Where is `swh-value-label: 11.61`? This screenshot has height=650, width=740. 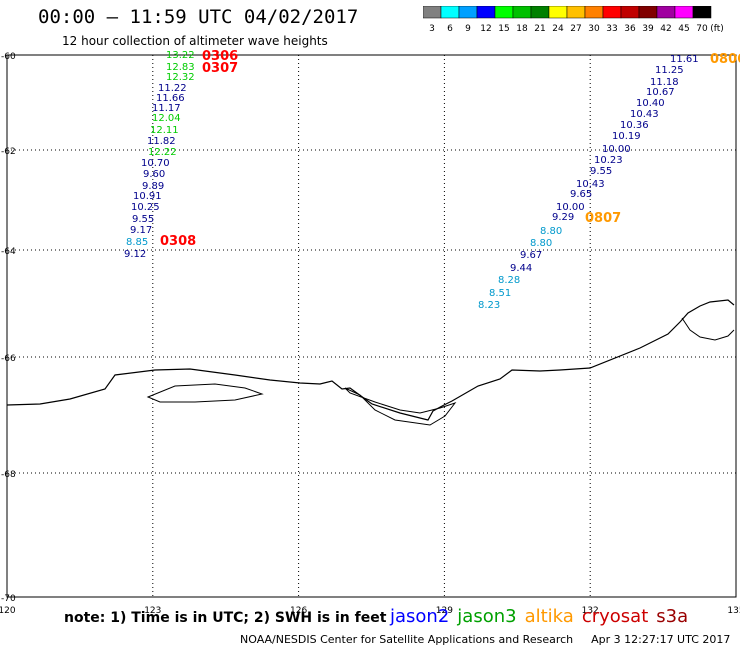 swh-value-label: 11.61 is located at coordinates (684, 59).